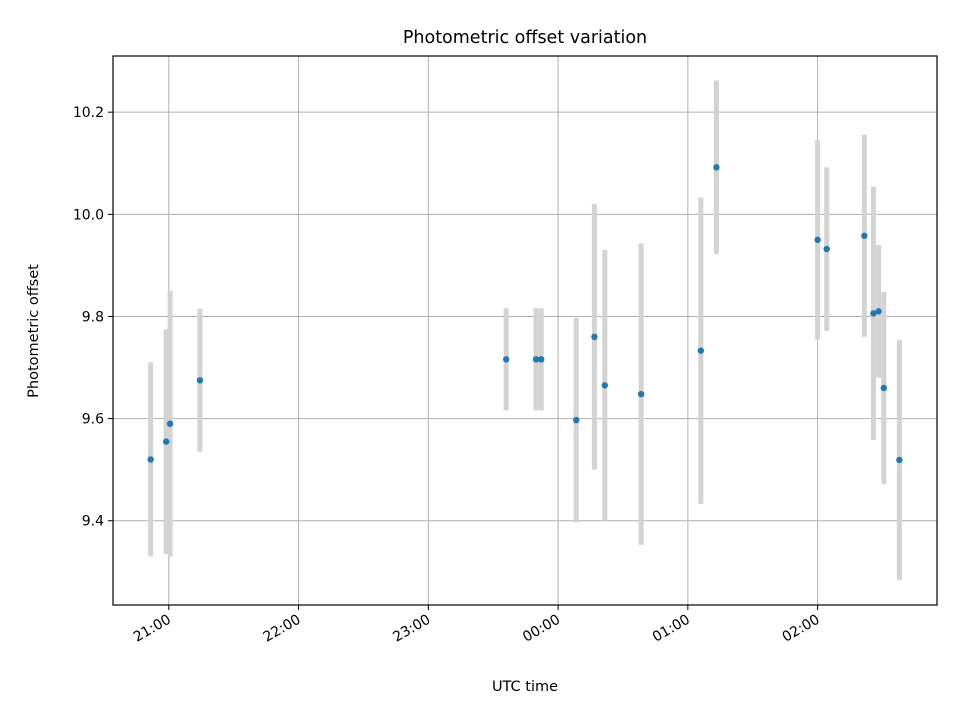 This screenshot has width=960, height=725. I want to click on y-tick-label: 9.6, so click(93, 420).